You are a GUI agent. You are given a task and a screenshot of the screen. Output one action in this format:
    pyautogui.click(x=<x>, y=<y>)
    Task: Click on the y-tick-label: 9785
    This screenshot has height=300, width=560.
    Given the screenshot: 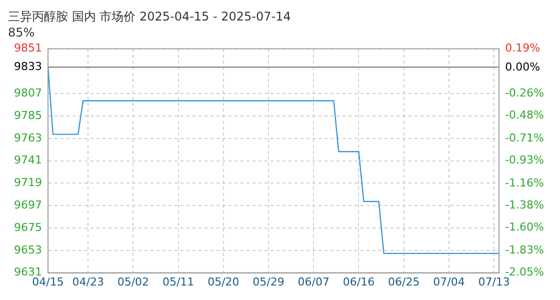 What is the action you would take?
    pyautogui.click(x=28, y=115)
    